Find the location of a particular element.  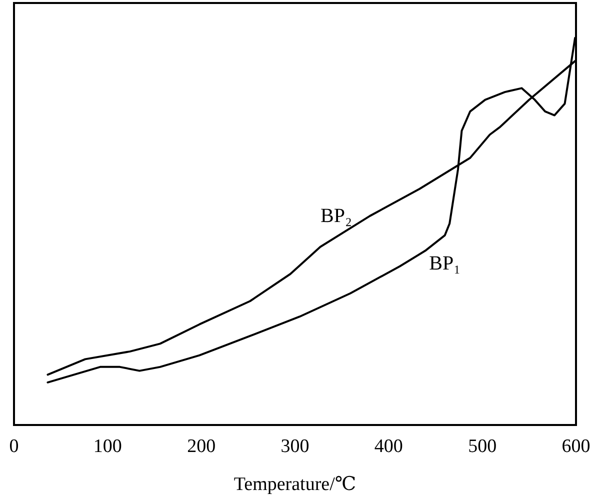

x-tick-label: 600 is located at coordinates (576, 446).